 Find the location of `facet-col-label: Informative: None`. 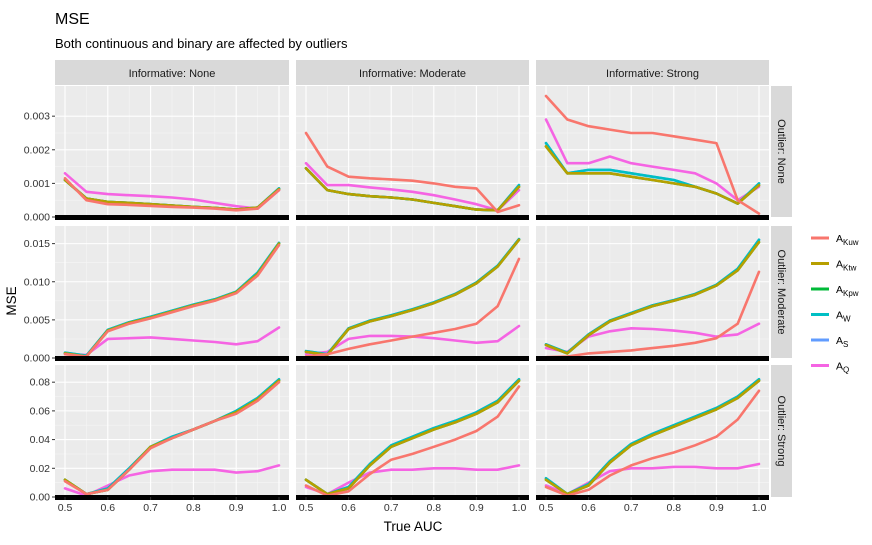

facet-col-label: Informative: None is located at coordinates (172, 74).